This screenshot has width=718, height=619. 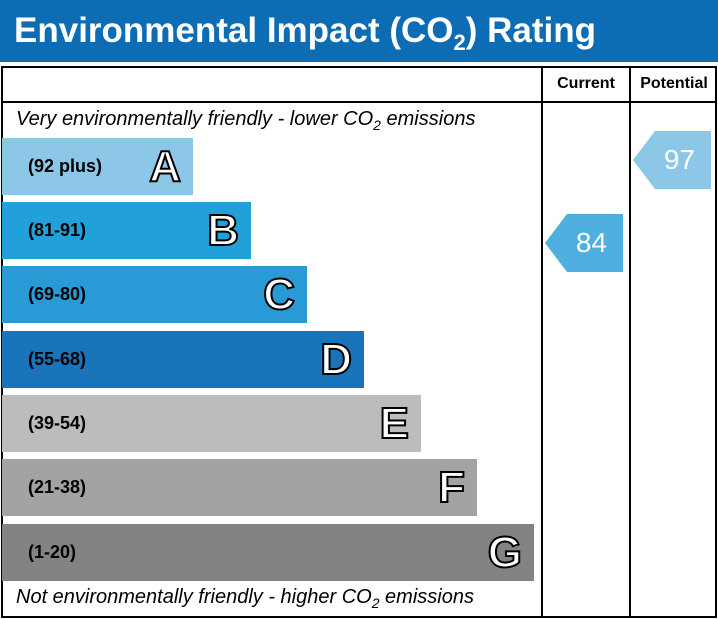 What do you see at coordinates (674, 83) in the screenshot?
I see `potential-header: Potential` at bounding box center [674, 83].